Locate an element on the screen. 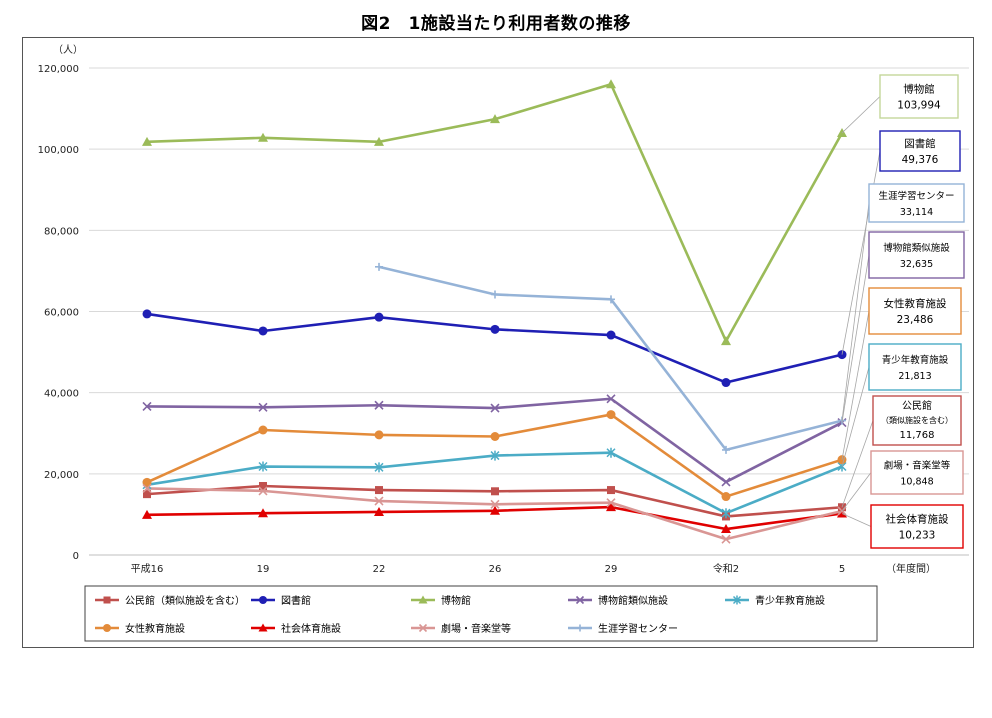 The height and width of the screenshot is (718, 992). x-tick-label: 平成16 is located at coordinates (147, 569).